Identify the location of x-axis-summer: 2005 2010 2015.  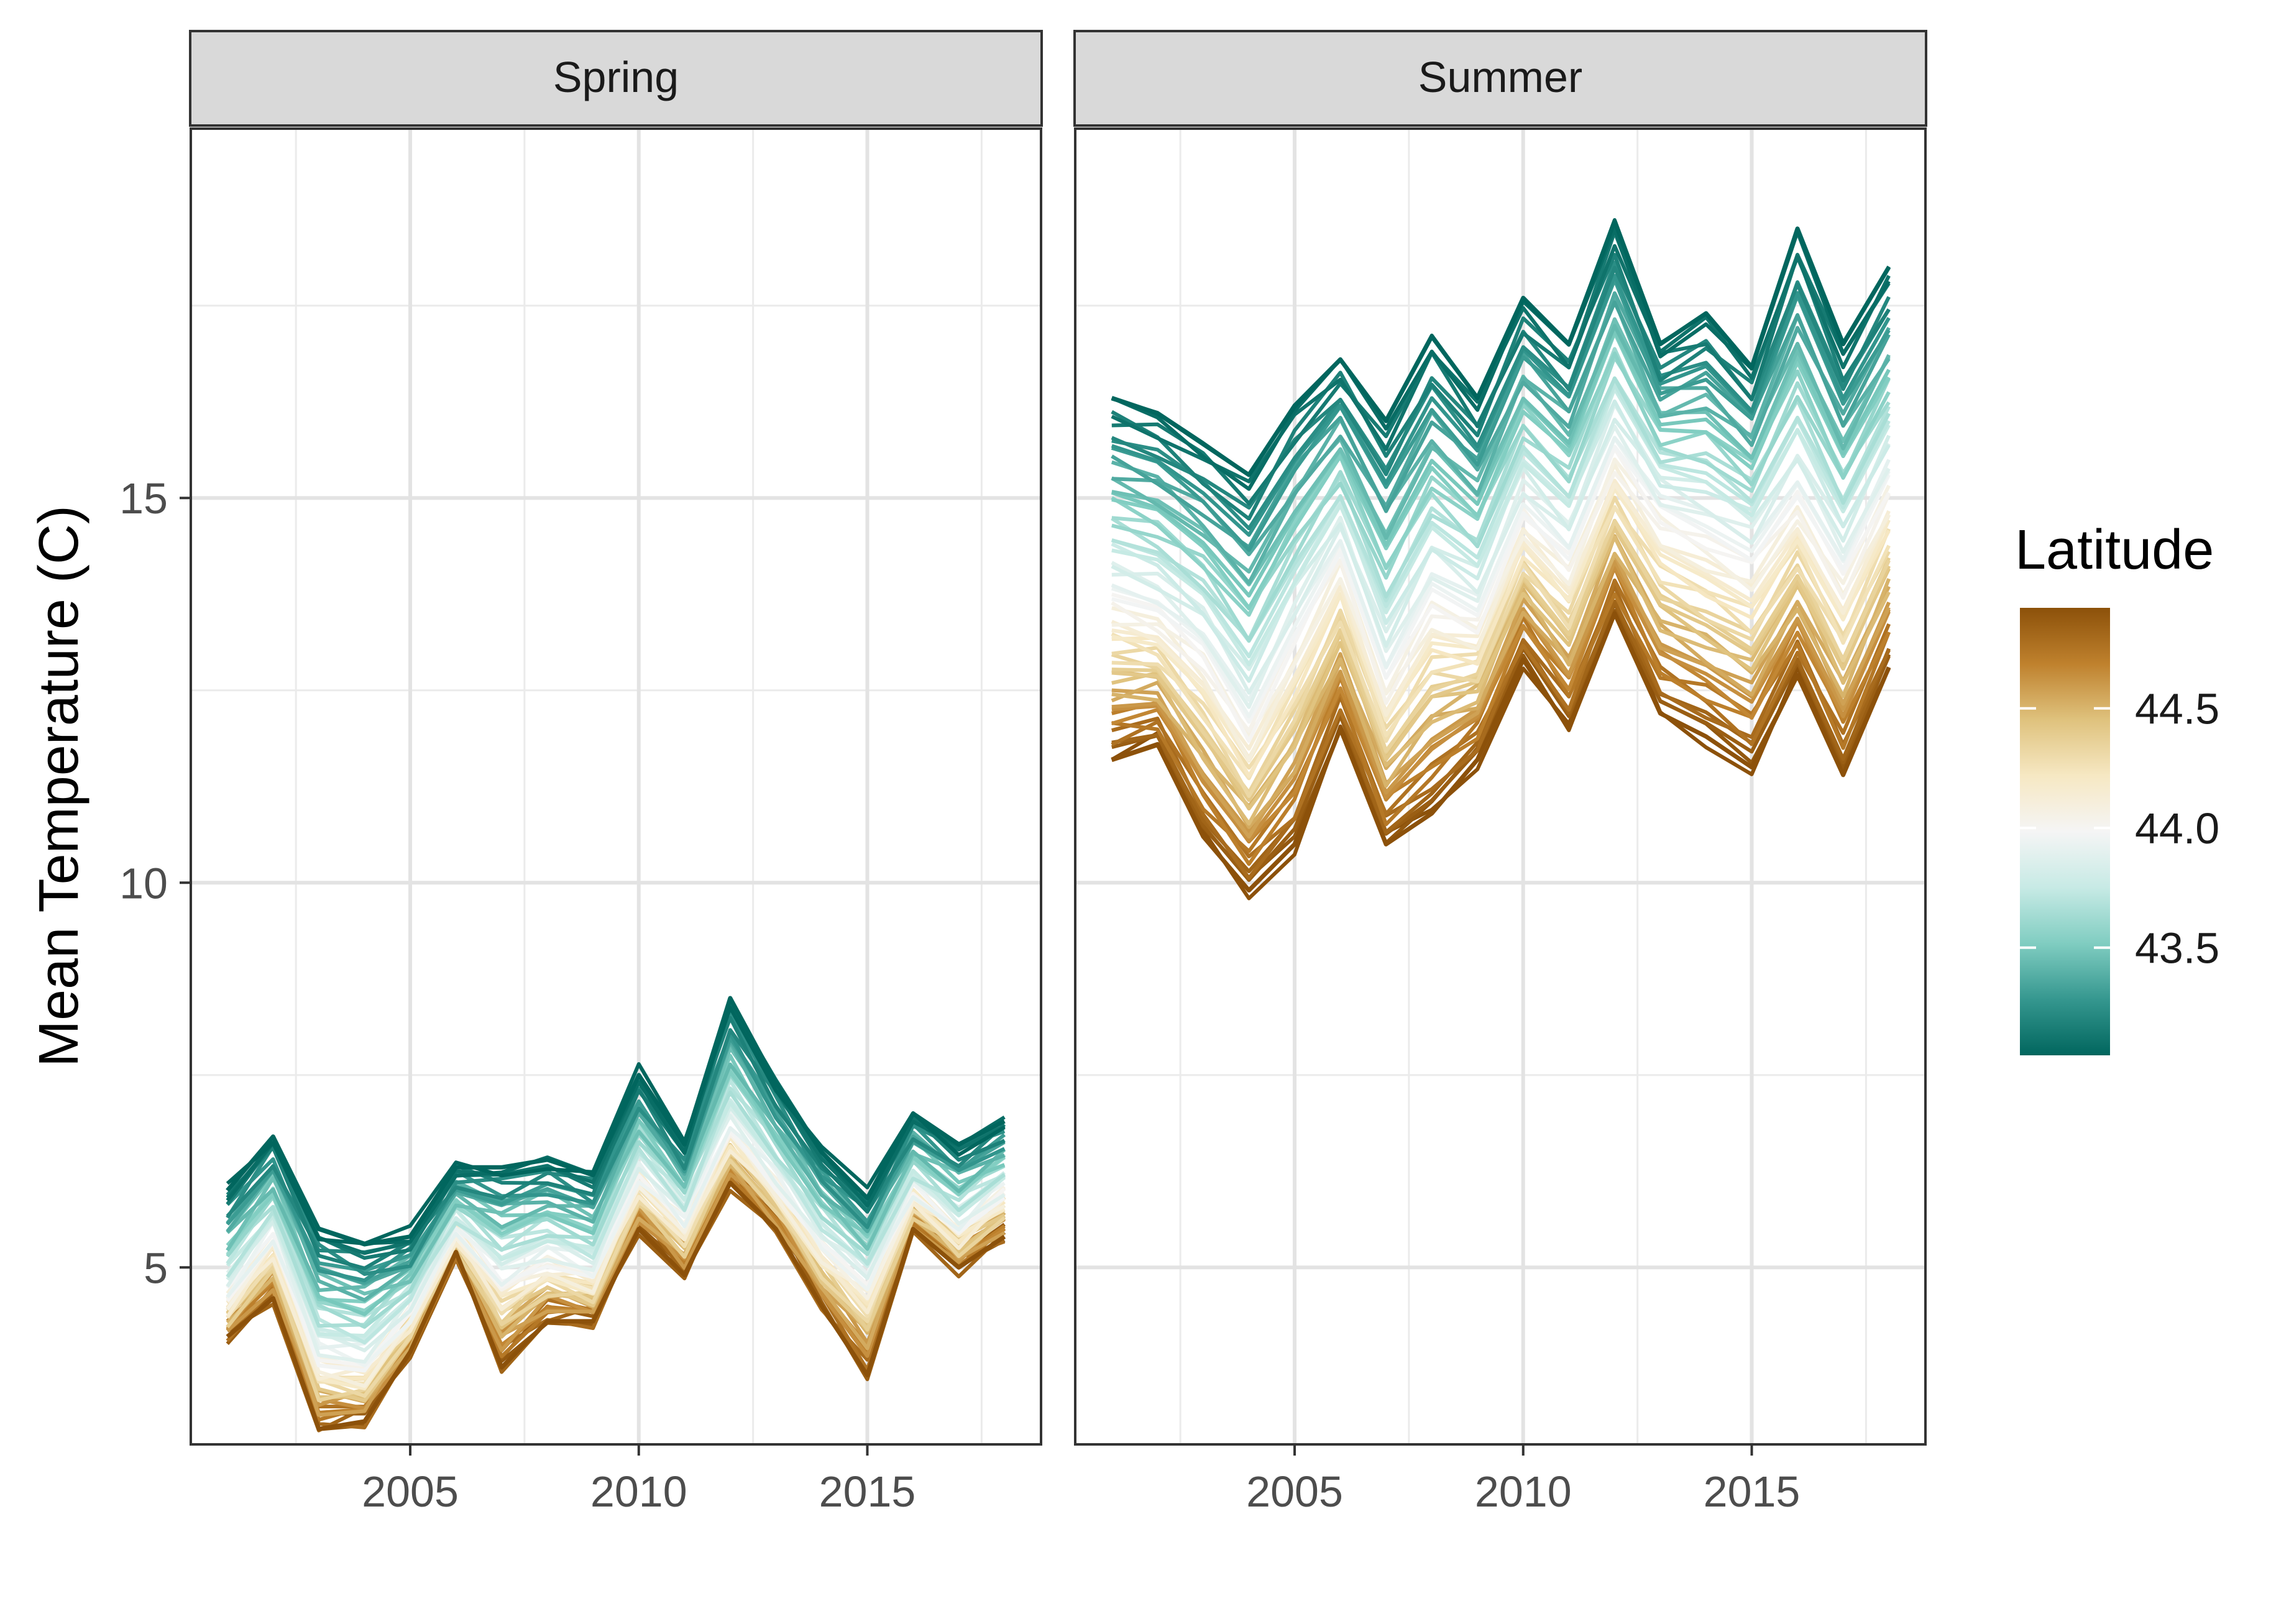
(1523, 1480).